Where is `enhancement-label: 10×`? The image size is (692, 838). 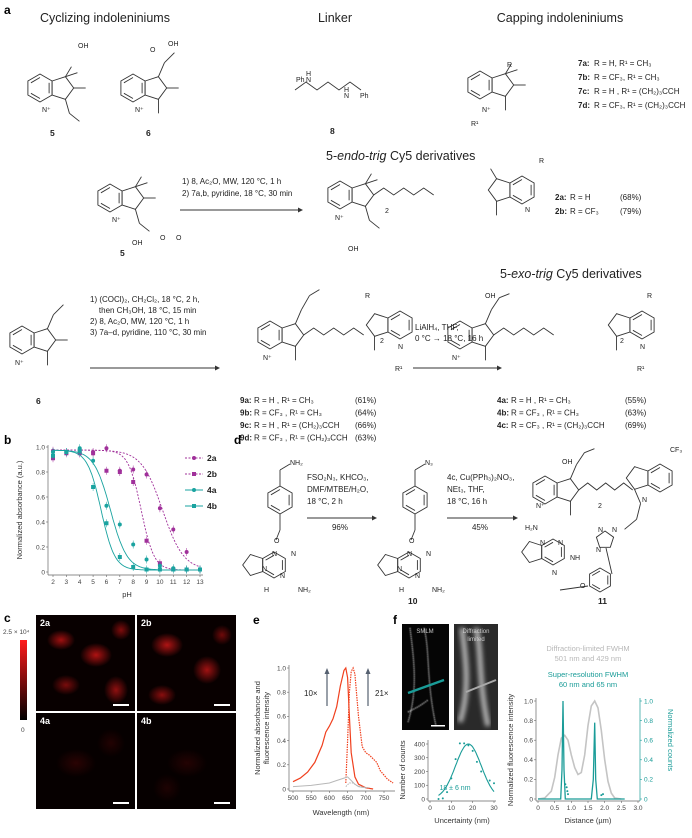
enhancement-label: 10× is located at coordinates (311, 693).